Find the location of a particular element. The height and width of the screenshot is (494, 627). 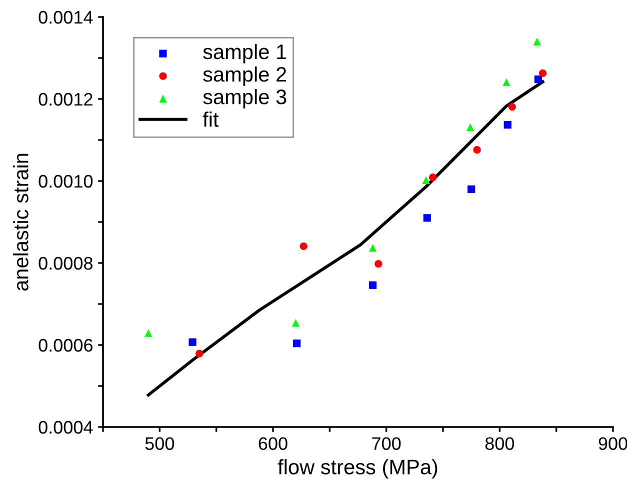

y-tick-label: 0.0012 is located at coordinates (65, 99).